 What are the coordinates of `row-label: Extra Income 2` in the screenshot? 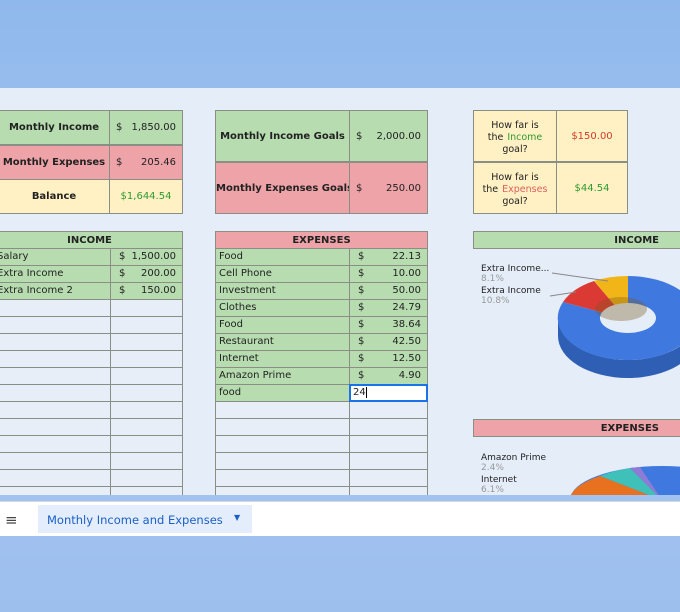 It's located at (36, 290).